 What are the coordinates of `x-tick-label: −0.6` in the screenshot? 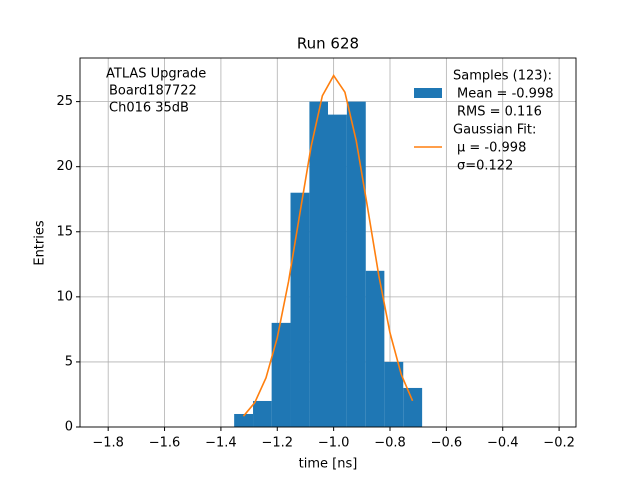 It's located at (447, 443).